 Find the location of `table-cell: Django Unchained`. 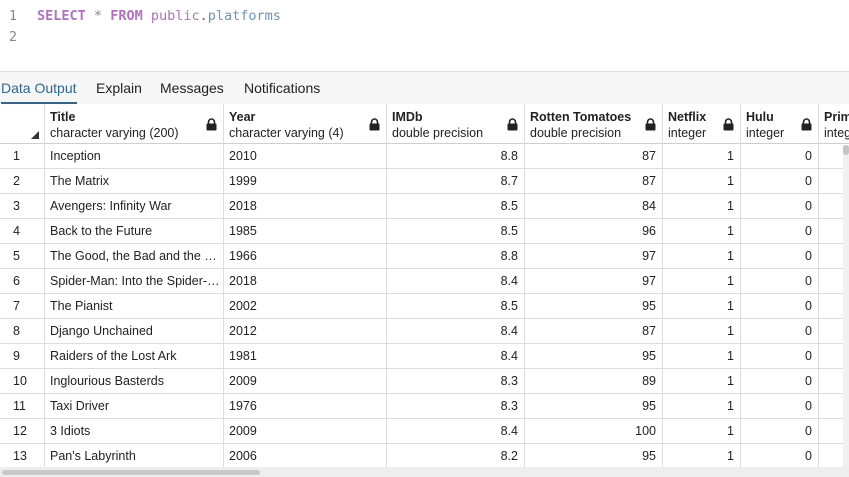

table-cell: Django Unchained is located at coordinates (134, 331).